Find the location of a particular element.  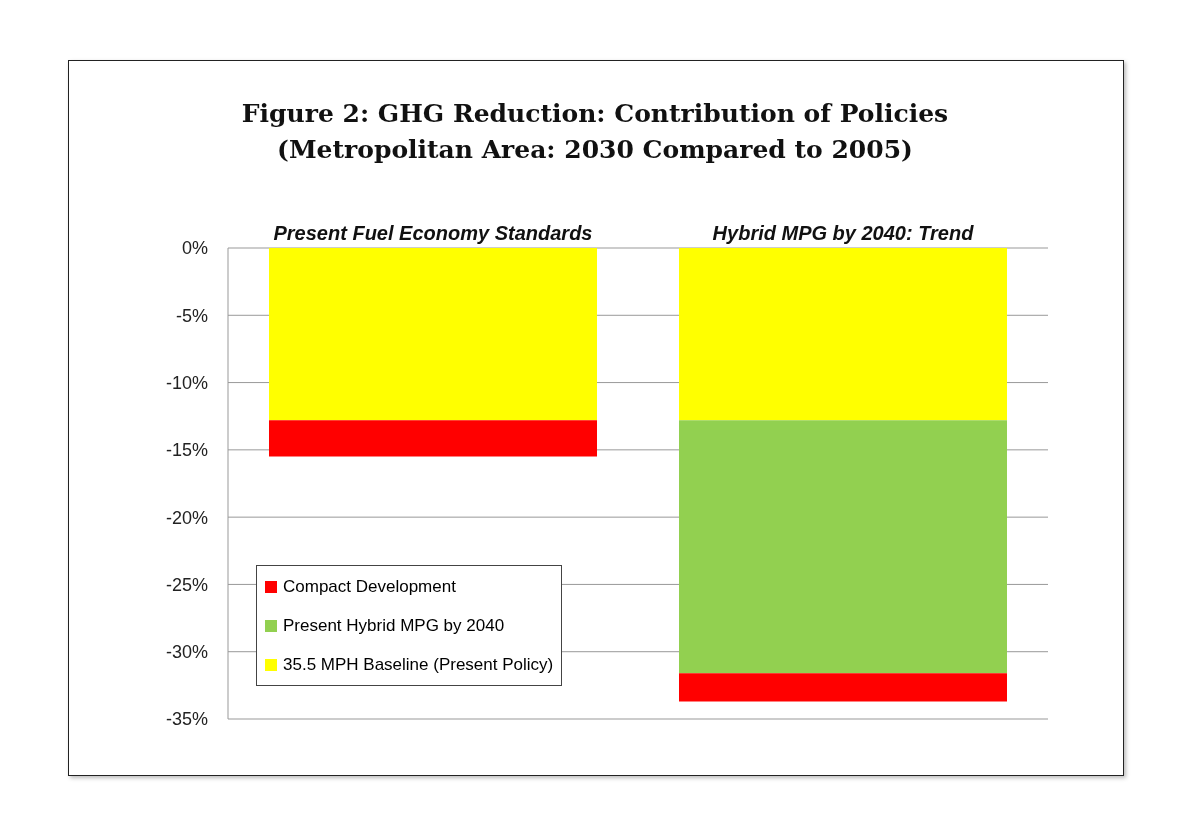

legend-label: Compact Development is located at coordinates (369, 586).